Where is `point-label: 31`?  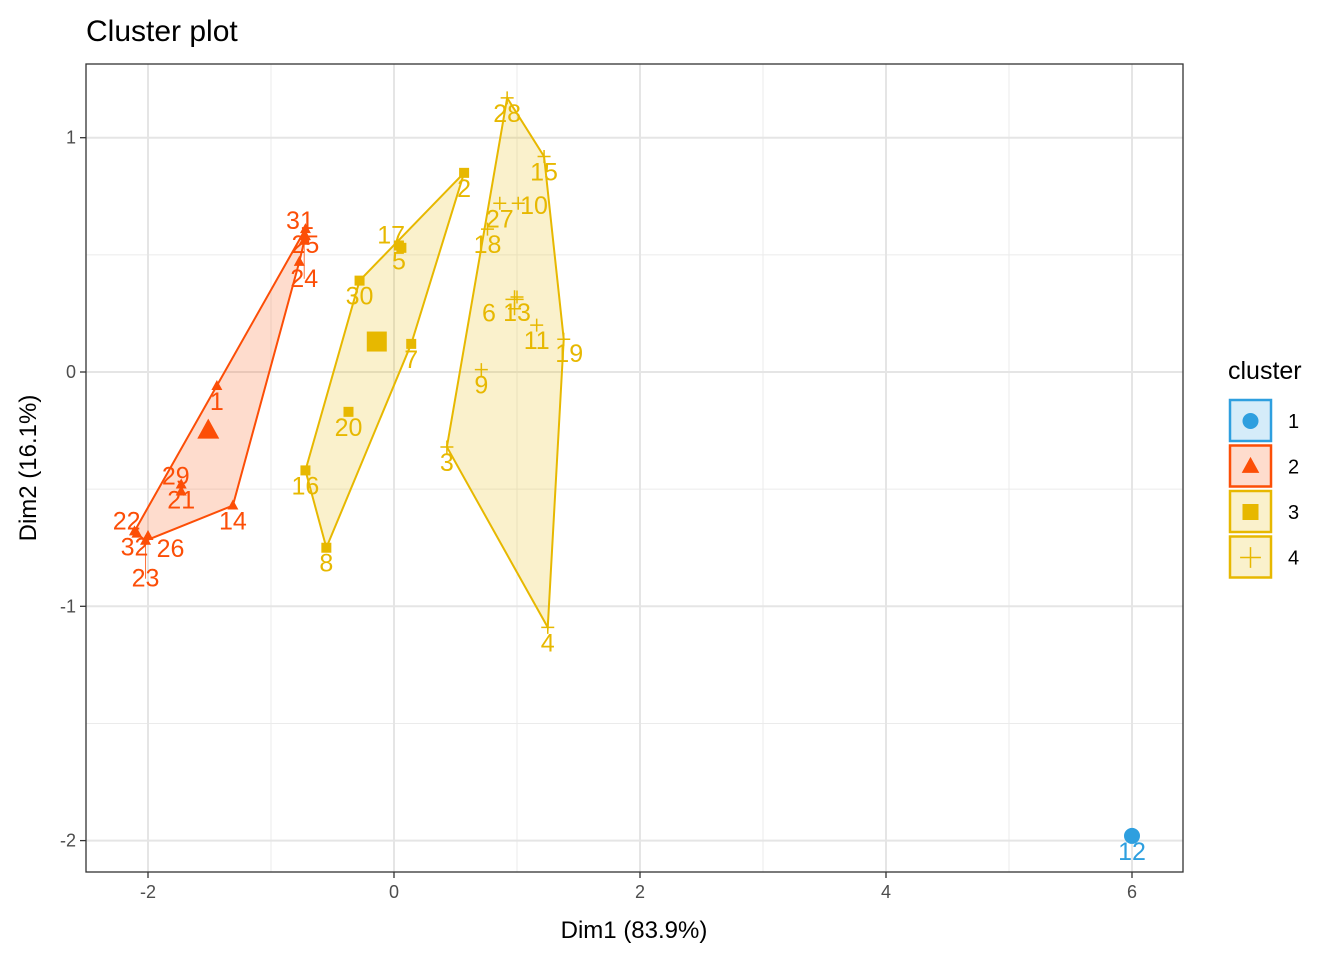 point-label: 31 is located at coordinates (300, 221).